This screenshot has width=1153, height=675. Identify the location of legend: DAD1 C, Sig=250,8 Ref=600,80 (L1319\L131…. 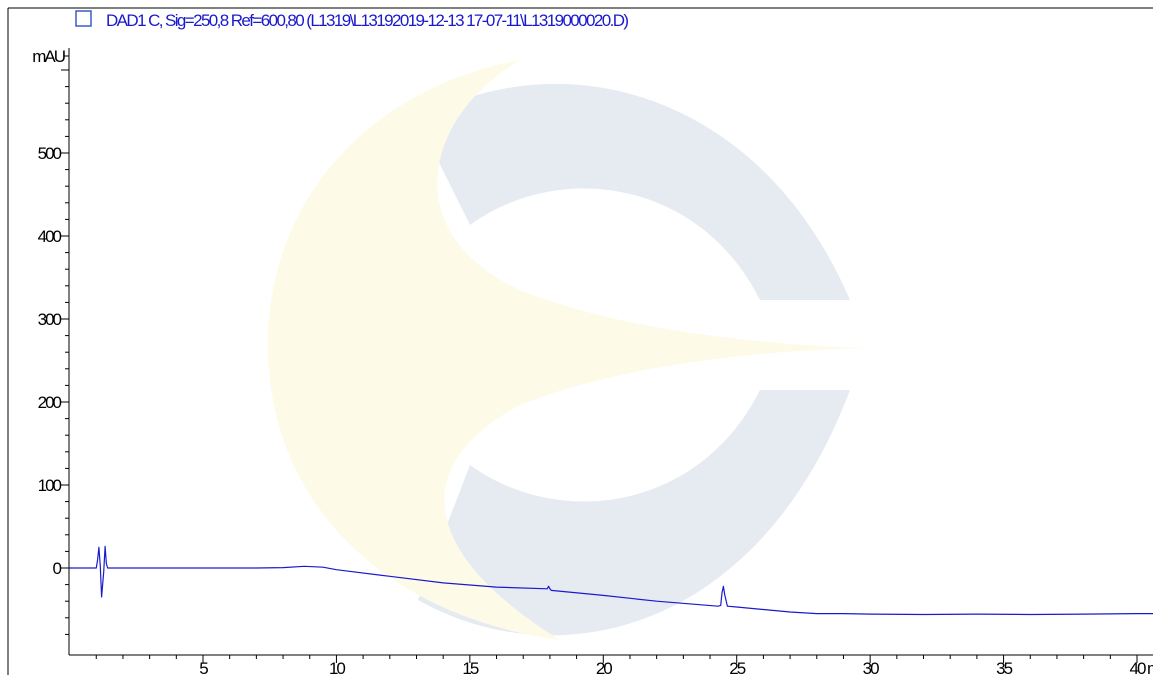
(352, 20).